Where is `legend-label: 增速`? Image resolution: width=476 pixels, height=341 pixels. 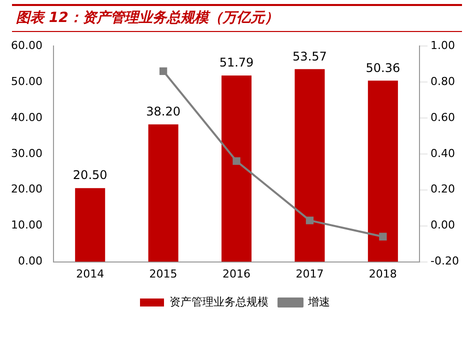
legend-label: 增速 is located at coordinates (318, 301).